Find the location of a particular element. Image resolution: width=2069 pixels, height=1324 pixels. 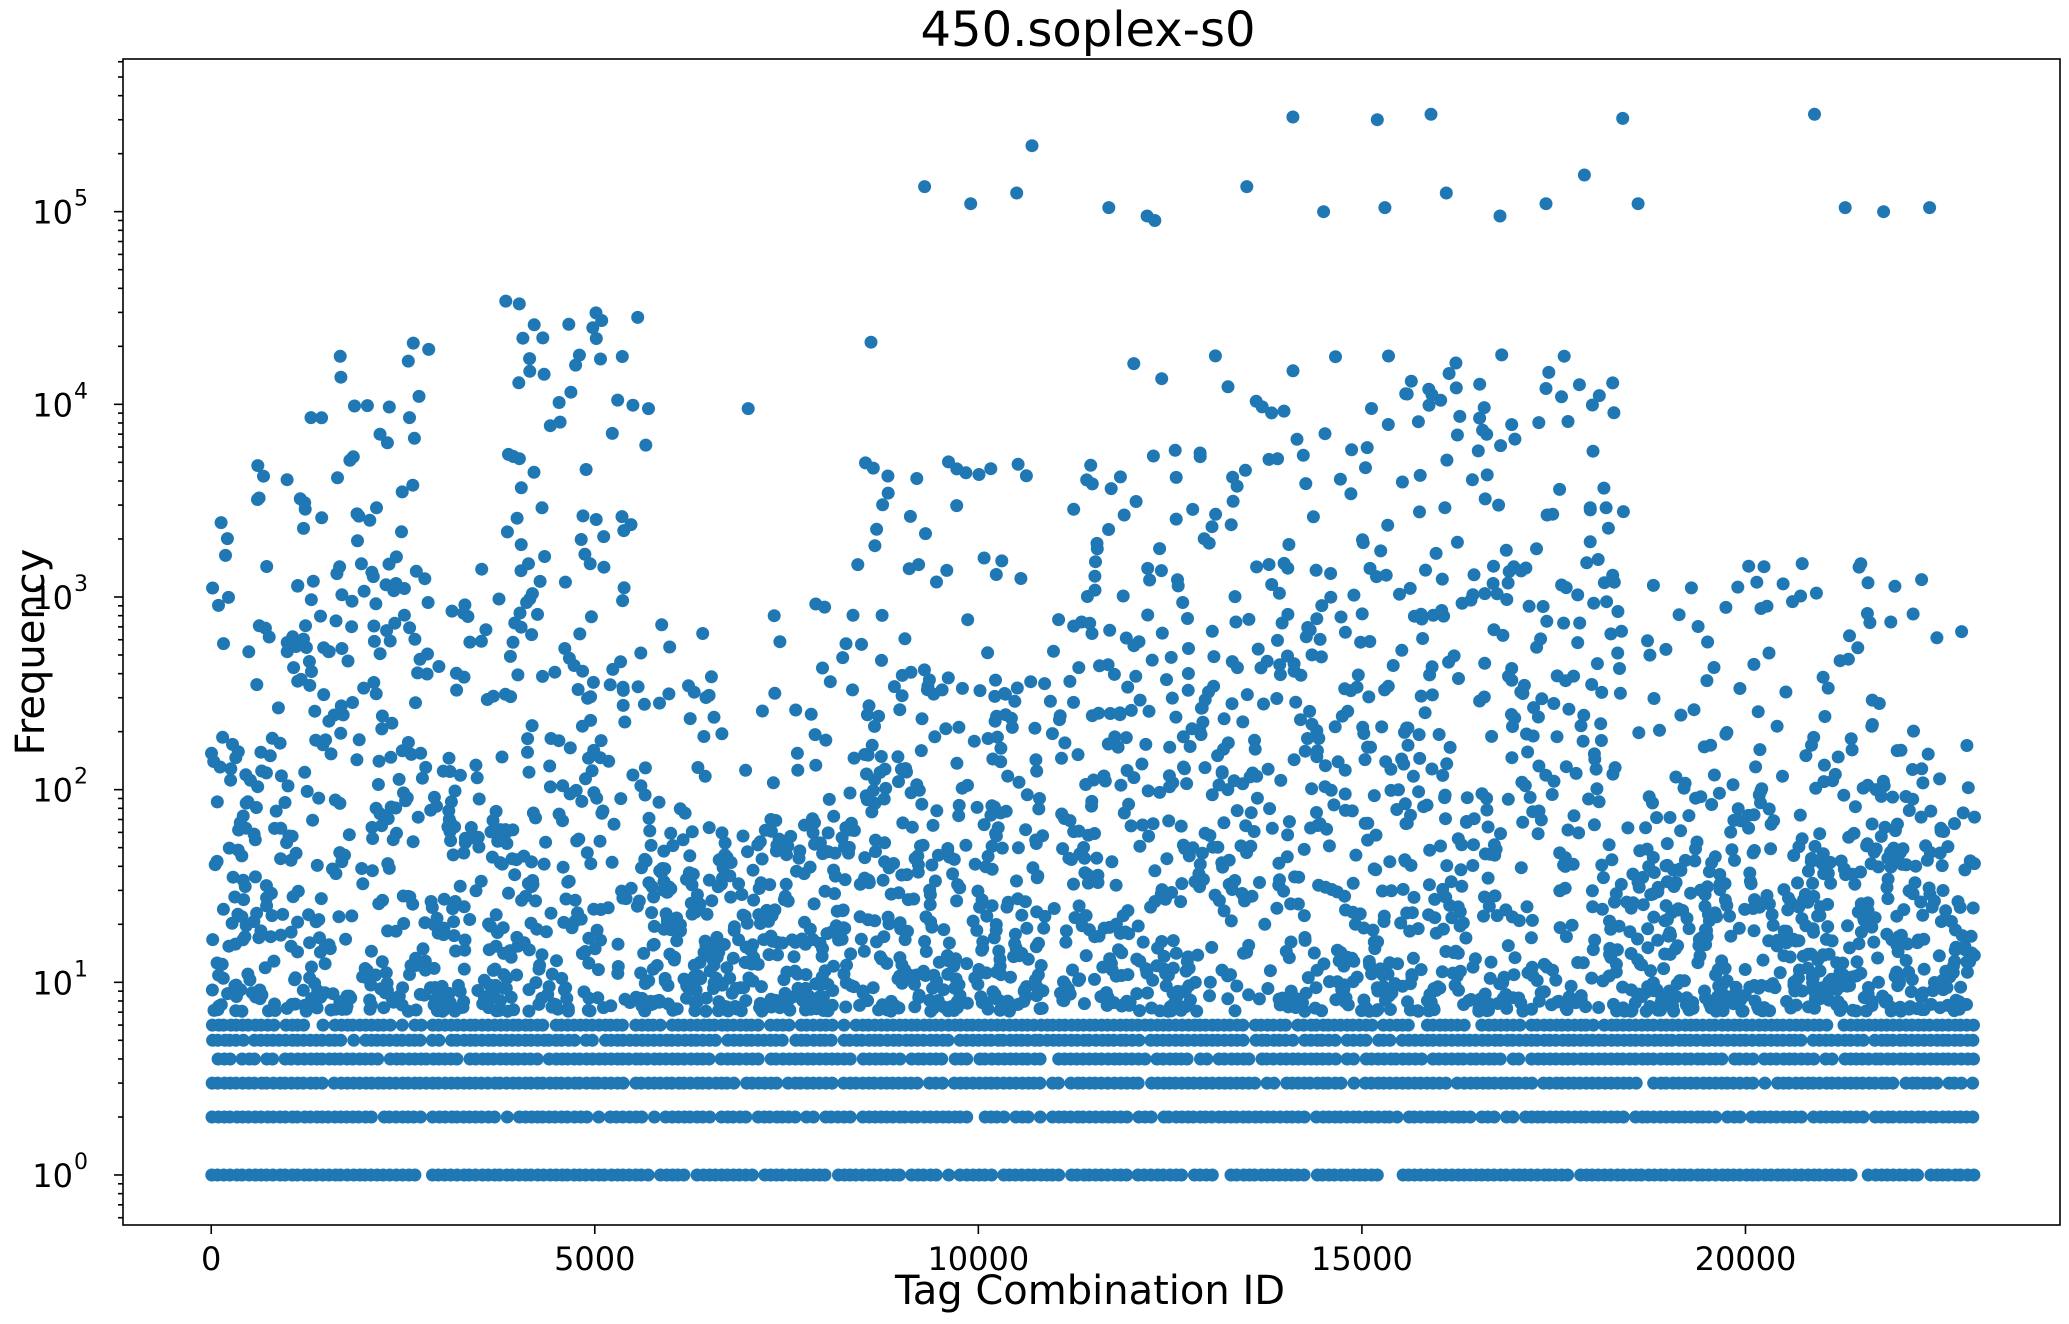

data-point-2036 is located at coordinates (464, 969).